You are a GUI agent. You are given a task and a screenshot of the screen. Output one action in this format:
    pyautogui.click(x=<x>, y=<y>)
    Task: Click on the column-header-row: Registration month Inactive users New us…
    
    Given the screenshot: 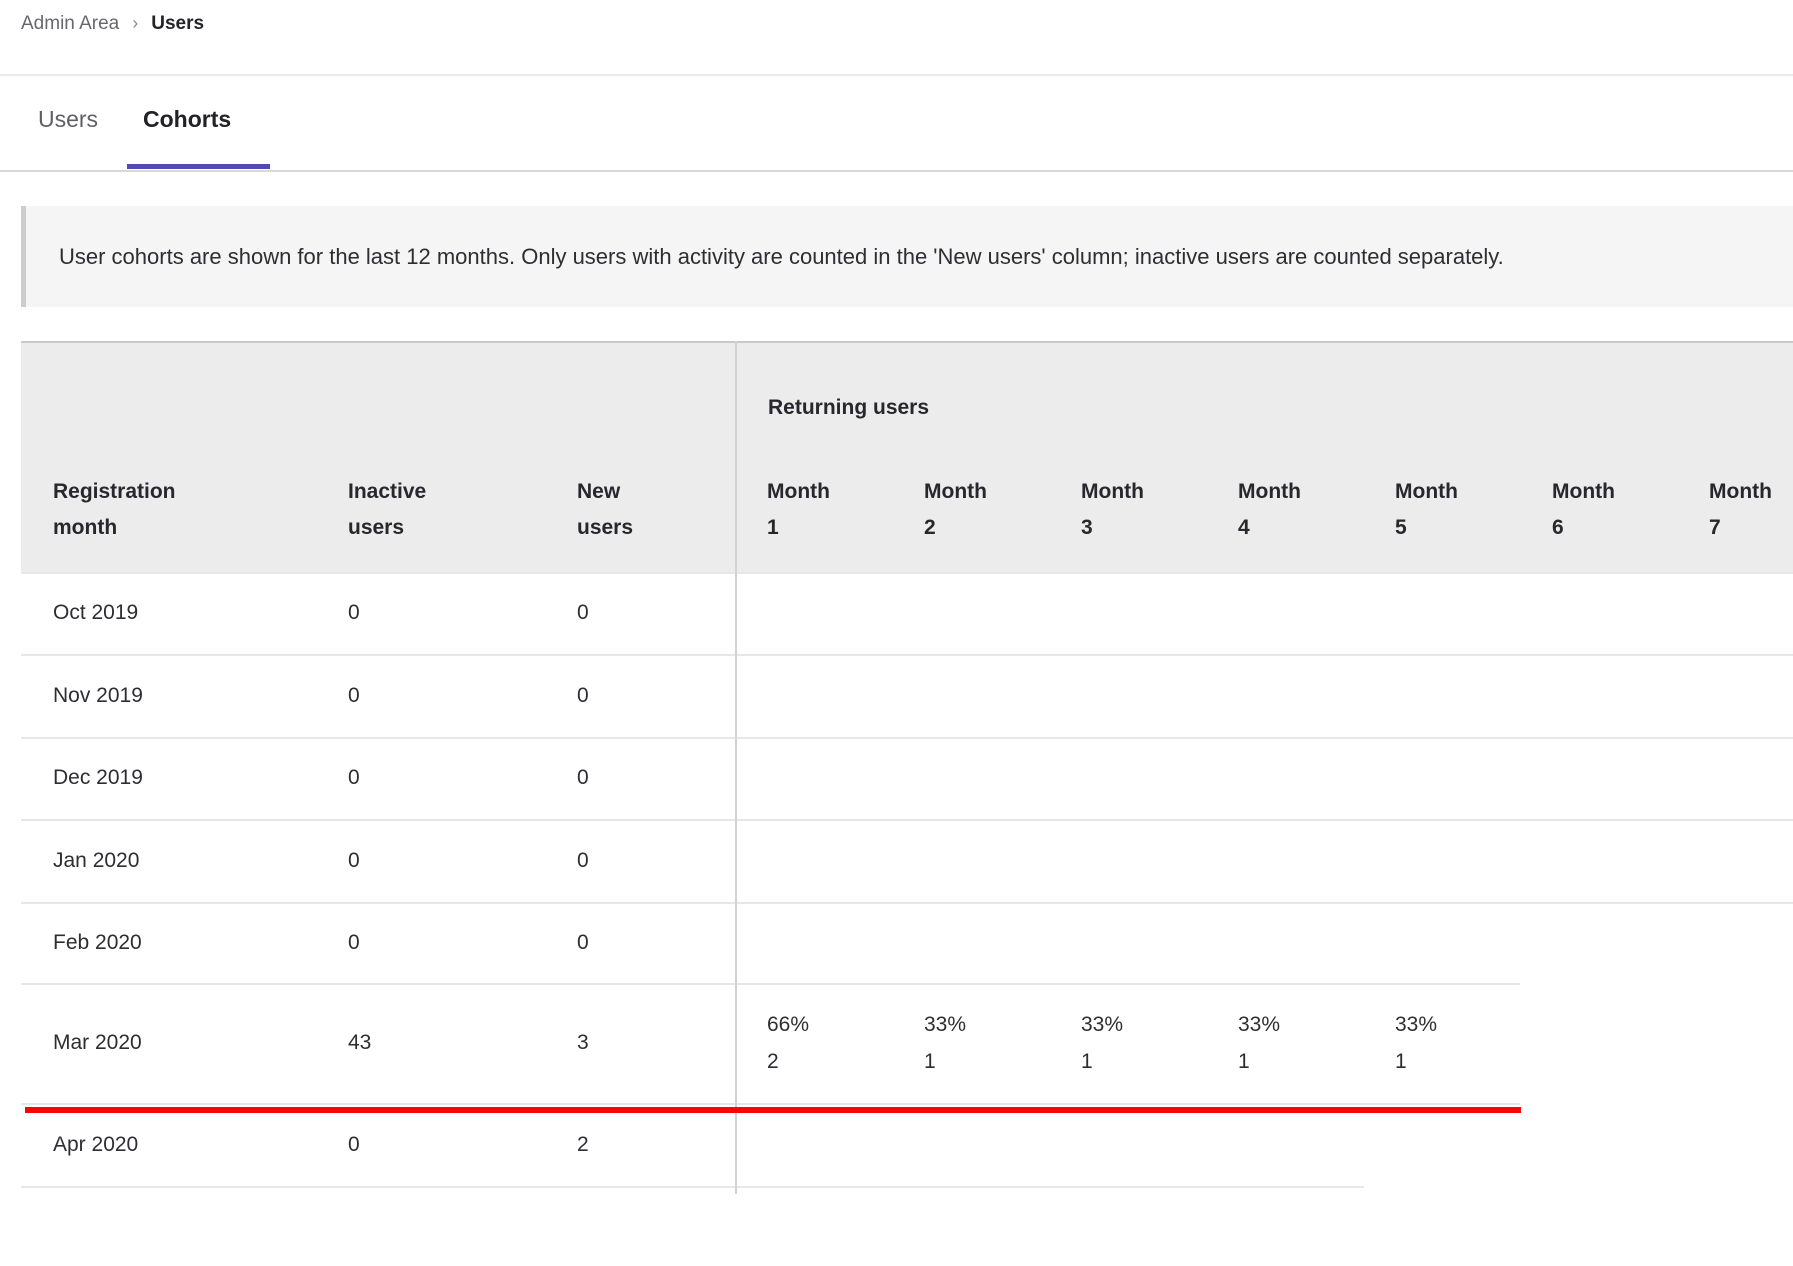 What is the action you would take?
    pyautogui.click(x=907, y=523)
    